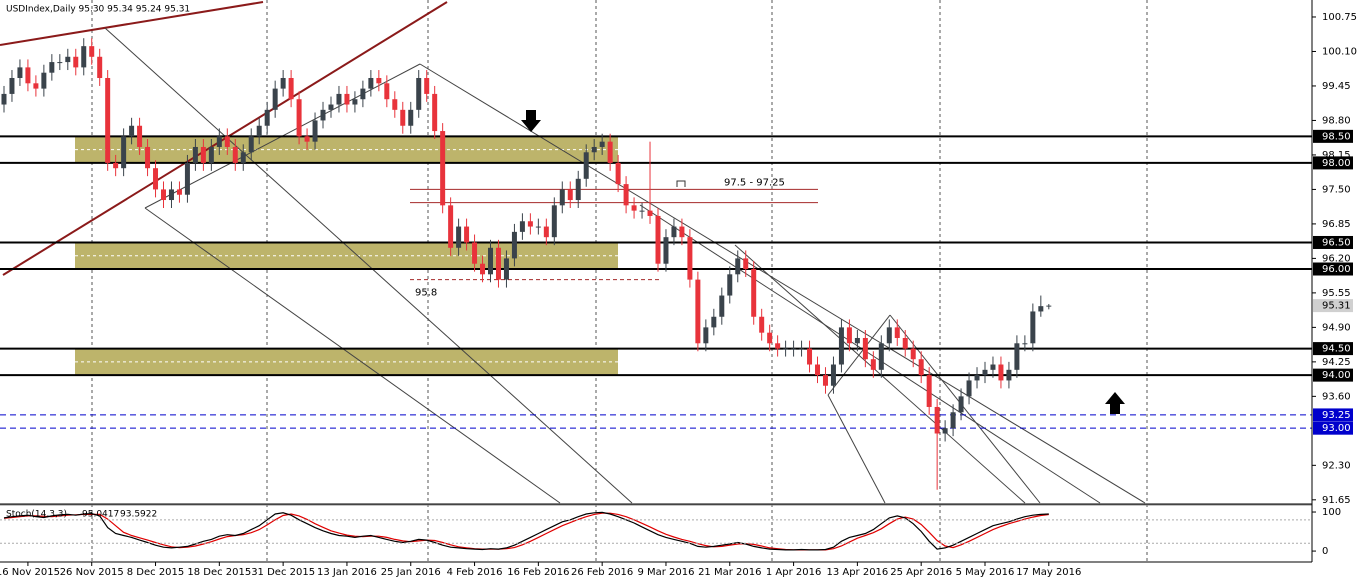  I want to click on x-tick-label: 17 May 2016, so click(1048, 572).